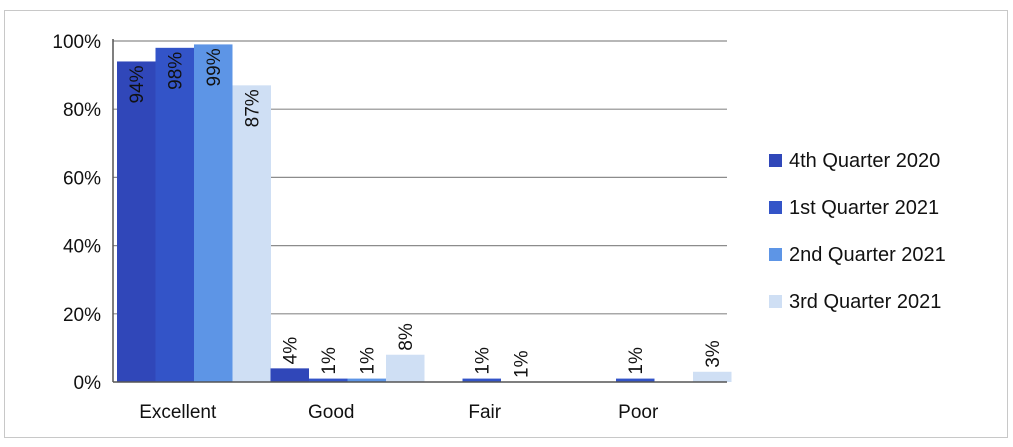 The height and width of the screenshot is (447, 1013). I want to click on data-label: 99%, so click(214, 67).